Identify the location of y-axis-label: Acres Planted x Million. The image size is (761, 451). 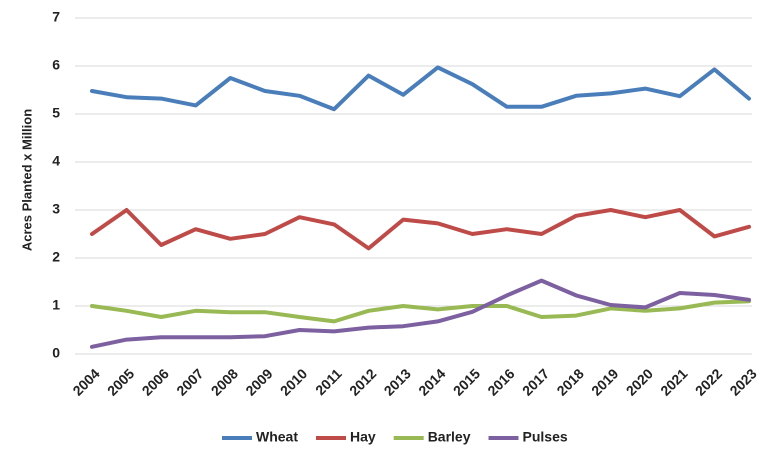
(26, 180).